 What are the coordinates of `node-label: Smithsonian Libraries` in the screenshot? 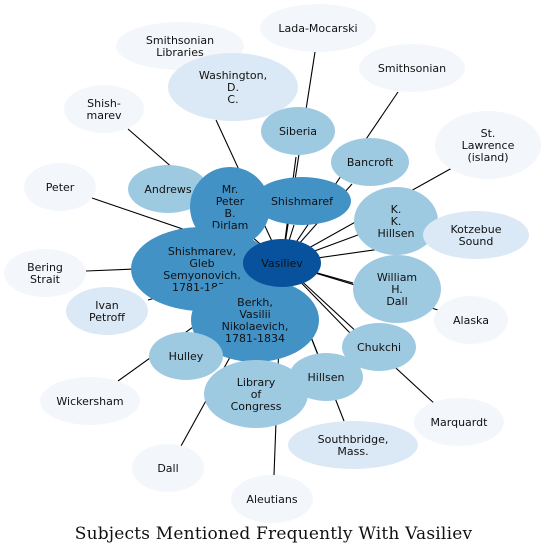 It's located at (180, 46).